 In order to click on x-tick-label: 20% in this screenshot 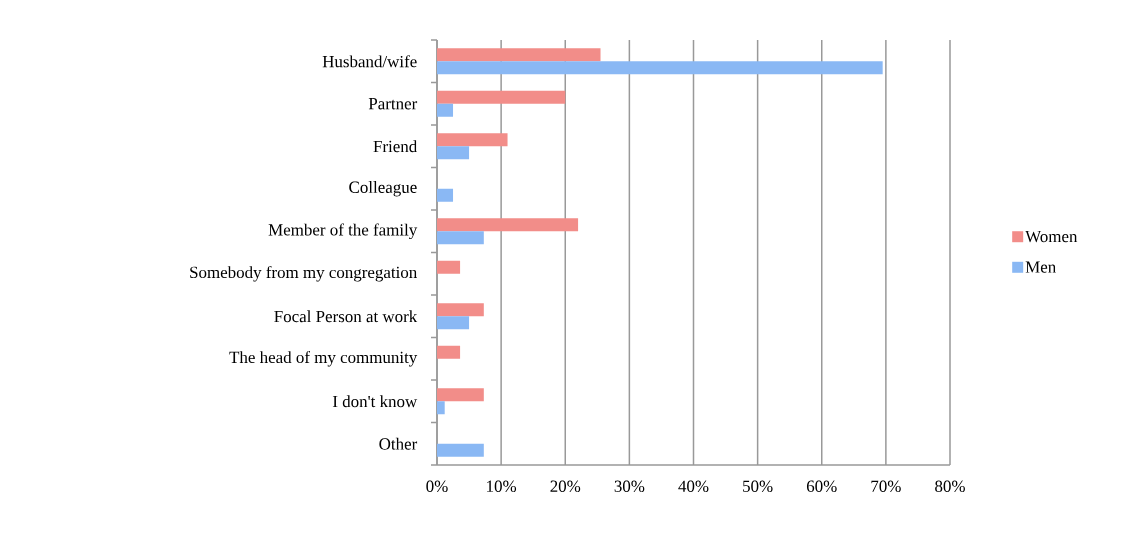, I will do `click(565, 486)`.